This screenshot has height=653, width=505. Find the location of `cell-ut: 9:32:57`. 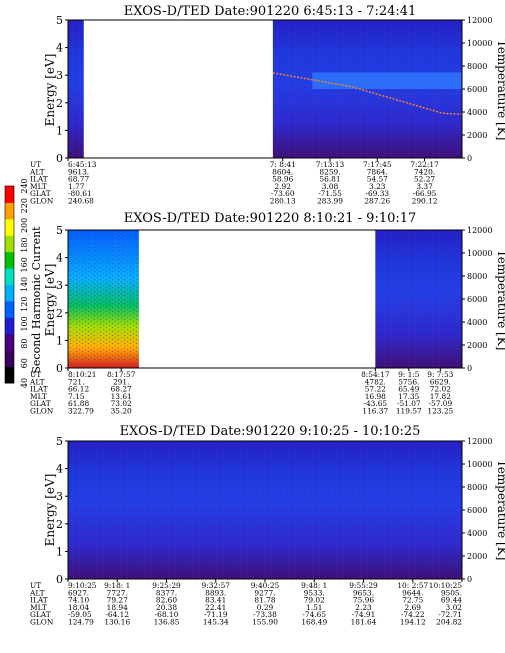

cell-ut: 9:32:57 is located at coordinates (216, 585).